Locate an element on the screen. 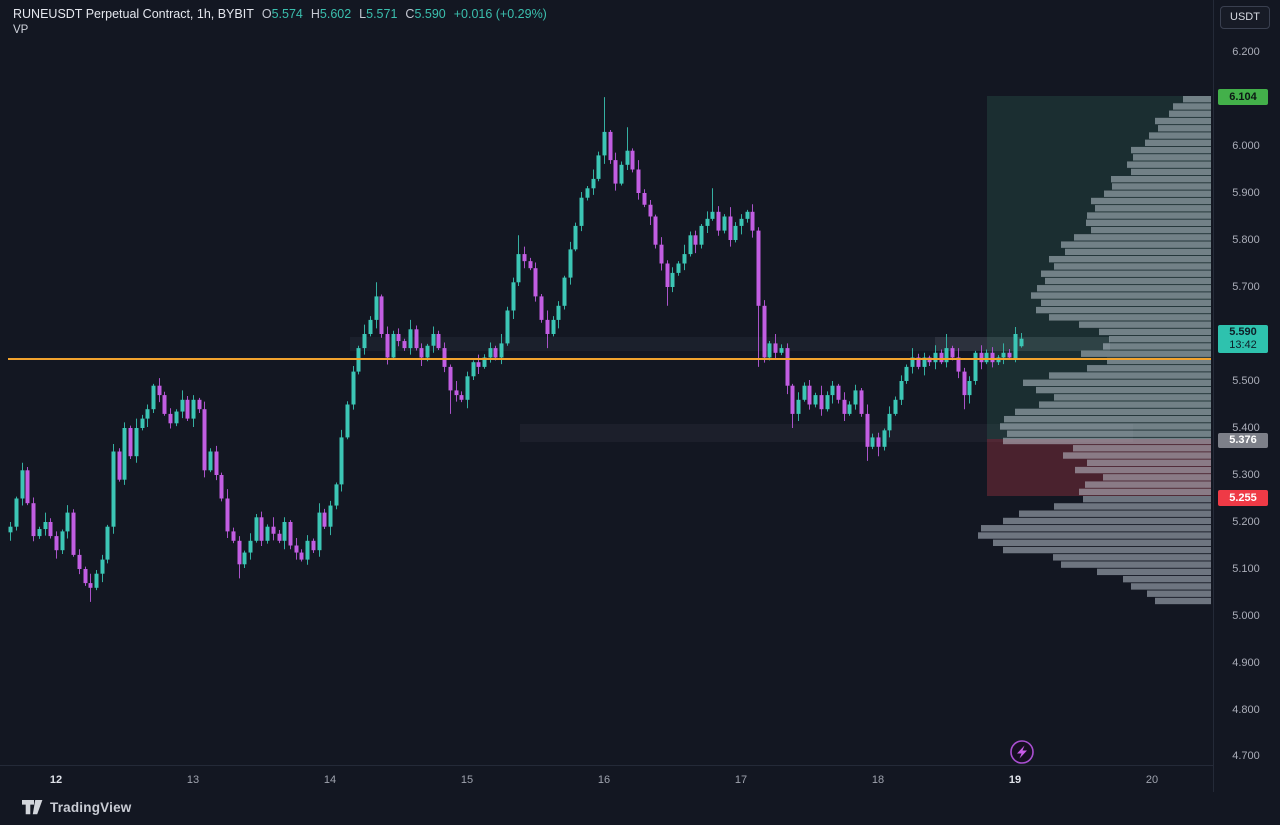  currency-toggle-button: USDT is located at coordinates (1245, 17).